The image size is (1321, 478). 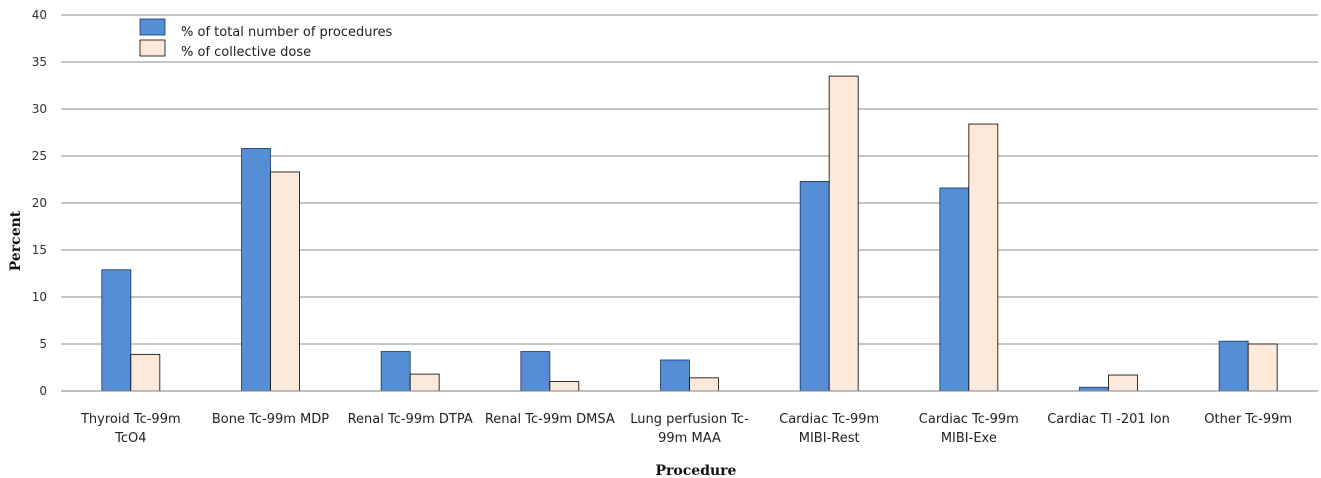 What do you see at coordinates (39, 15) in the screenshot?
I see `y-tick-label: 40` at bounding box center [39, 15].